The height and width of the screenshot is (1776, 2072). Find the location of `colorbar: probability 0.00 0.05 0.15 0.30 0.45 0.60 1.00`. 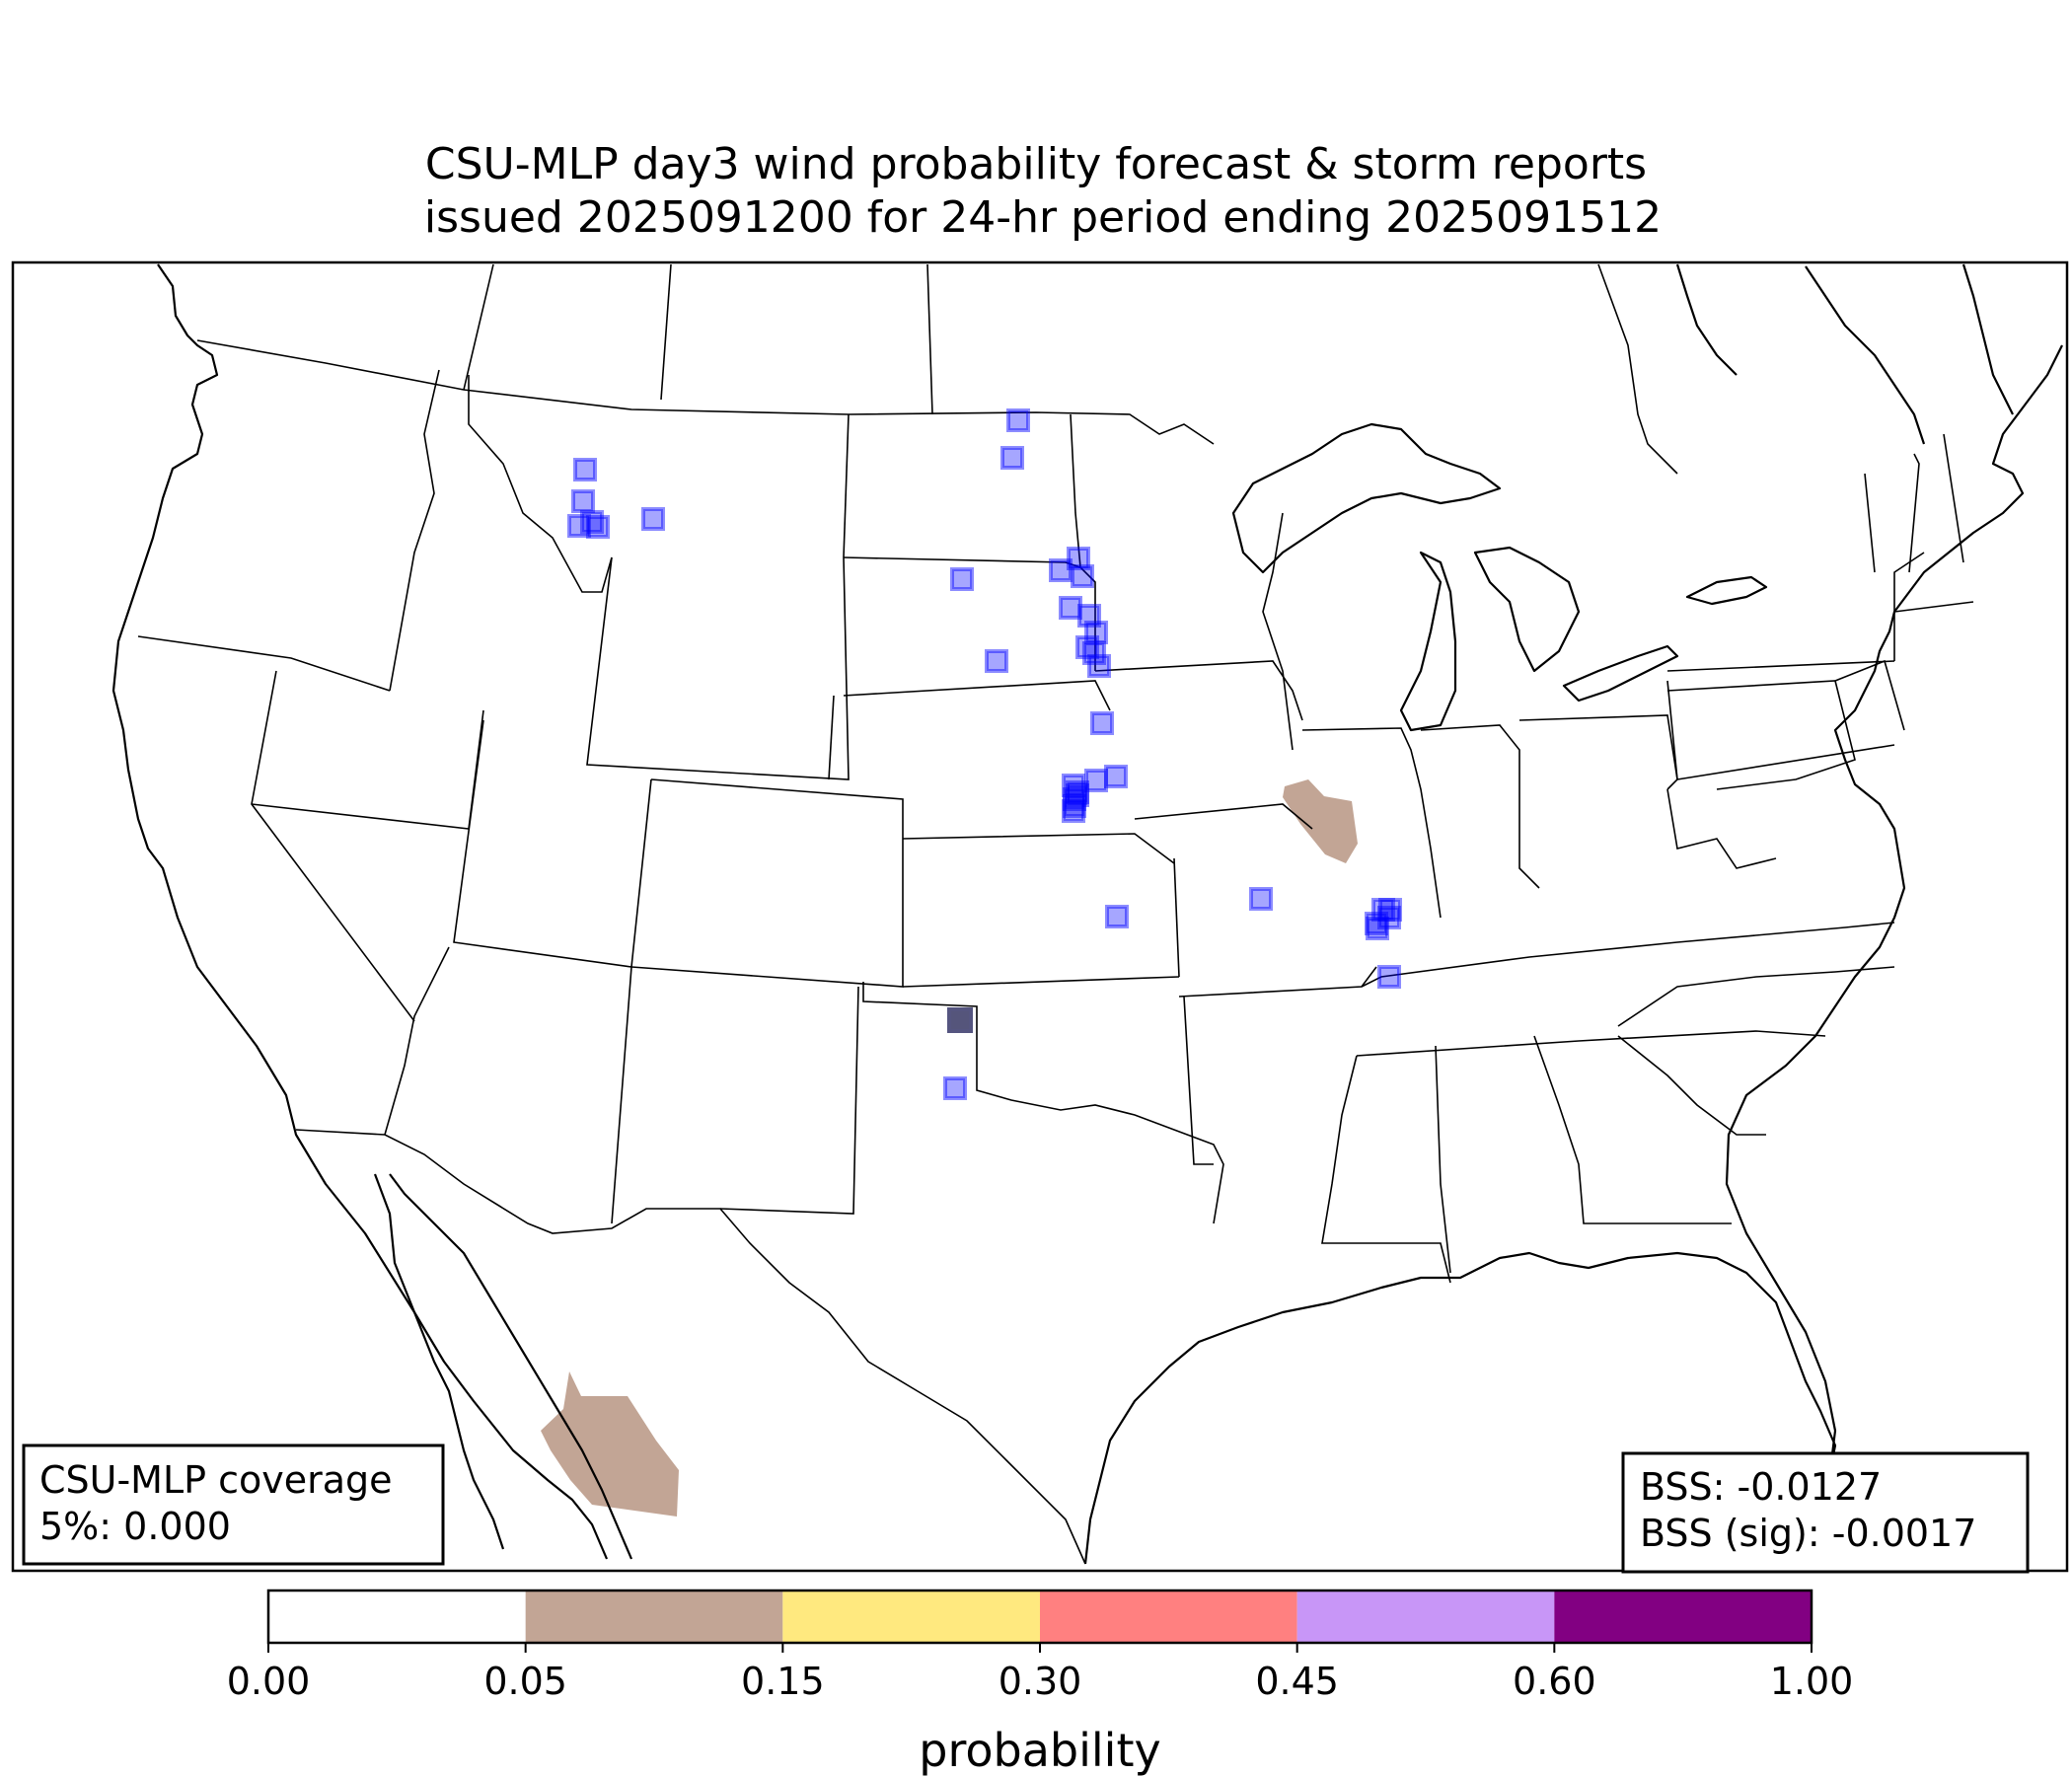

colorbar: probability 0.00 0.05 0.15 0.30 0.45 0.60 1.00 is located at coordinates (1040, 1683).